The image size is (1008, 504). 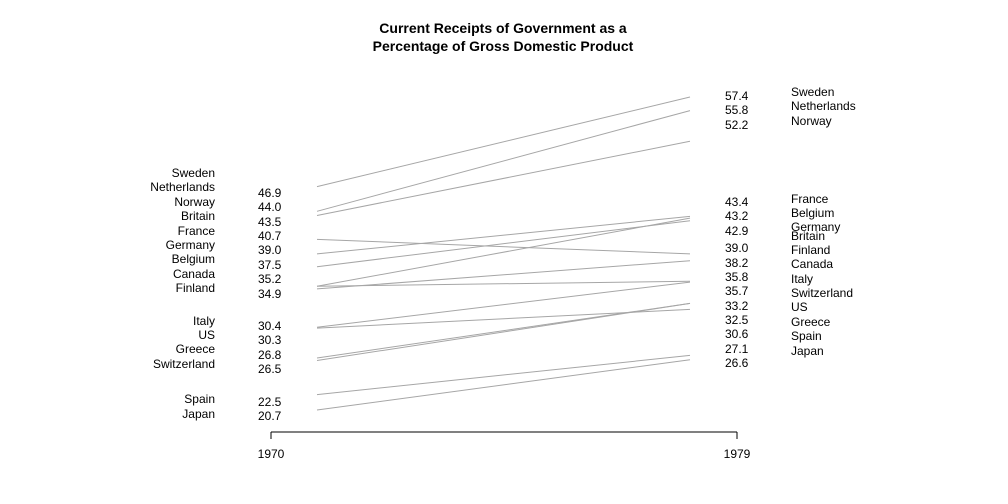 I want to click on left-name-belgium-6: Belgium, so click(x=193, y=259).